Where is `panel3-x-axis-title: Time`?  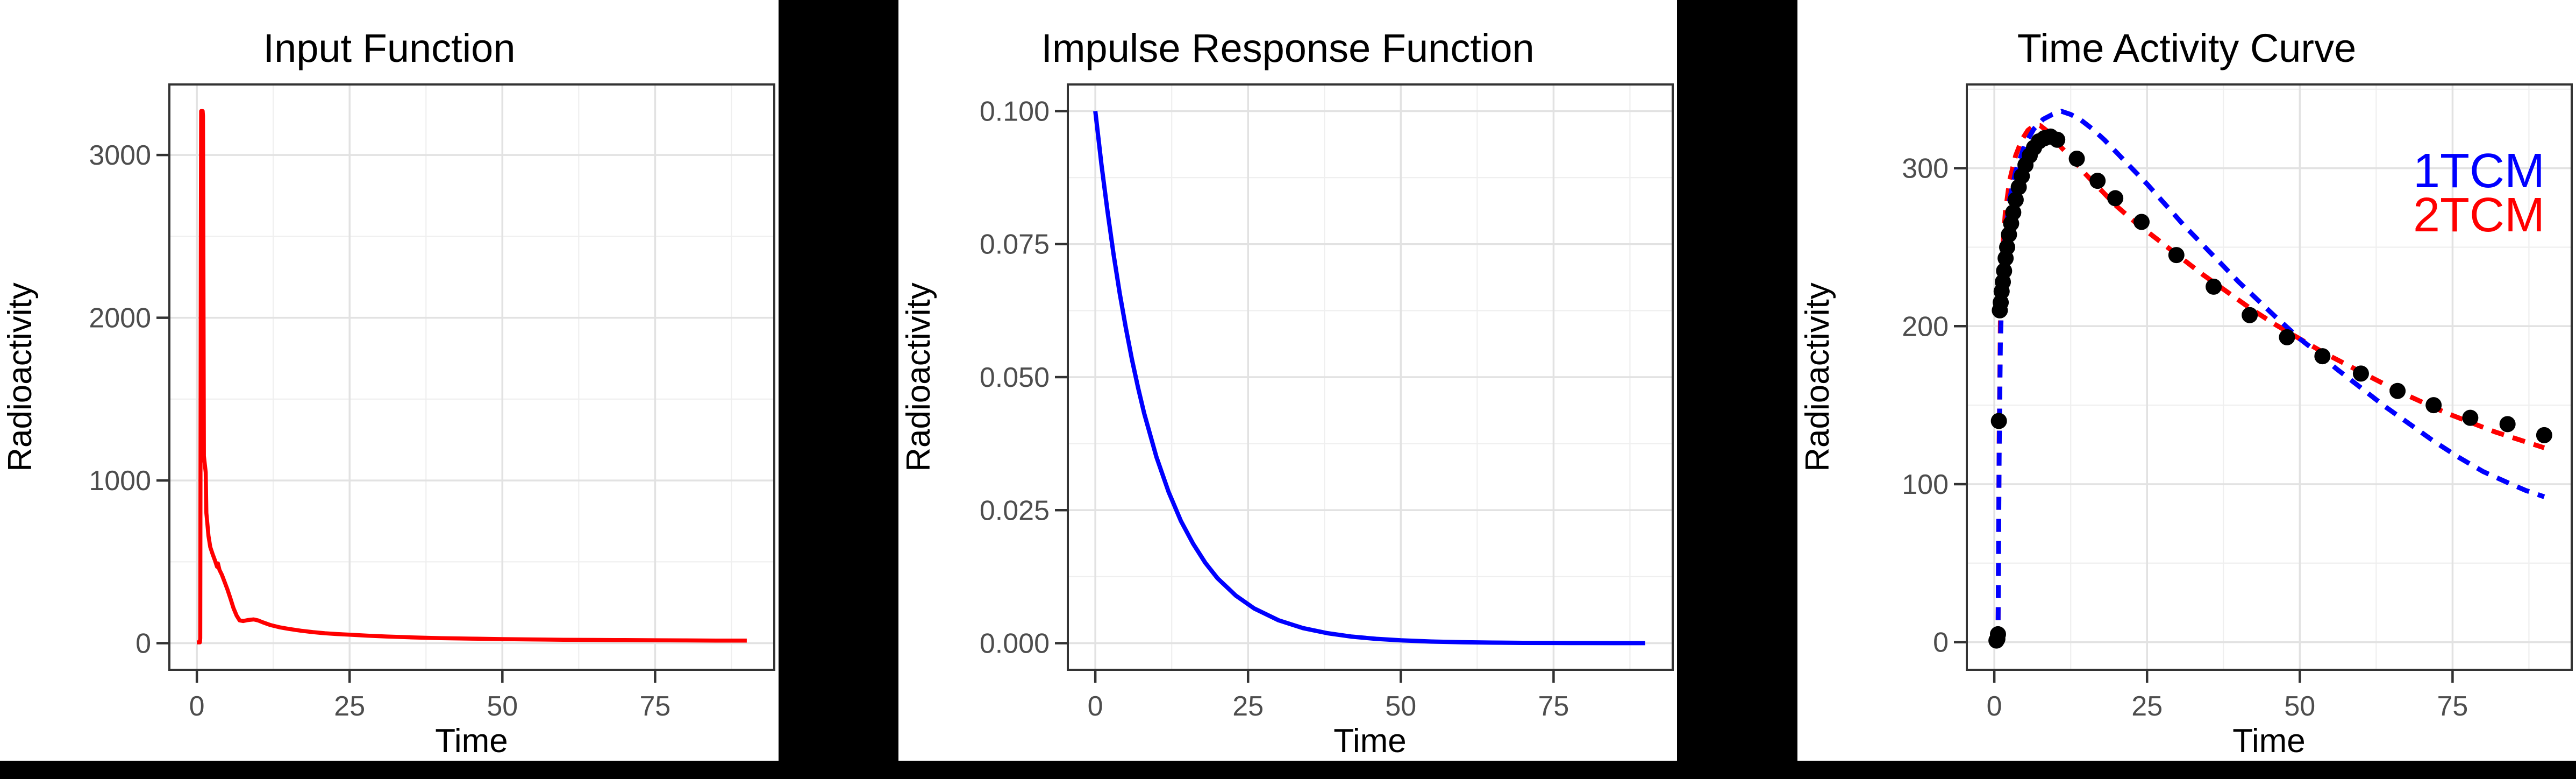 panel3-x-axis-title: Time is located at coordinates (2268, 741).